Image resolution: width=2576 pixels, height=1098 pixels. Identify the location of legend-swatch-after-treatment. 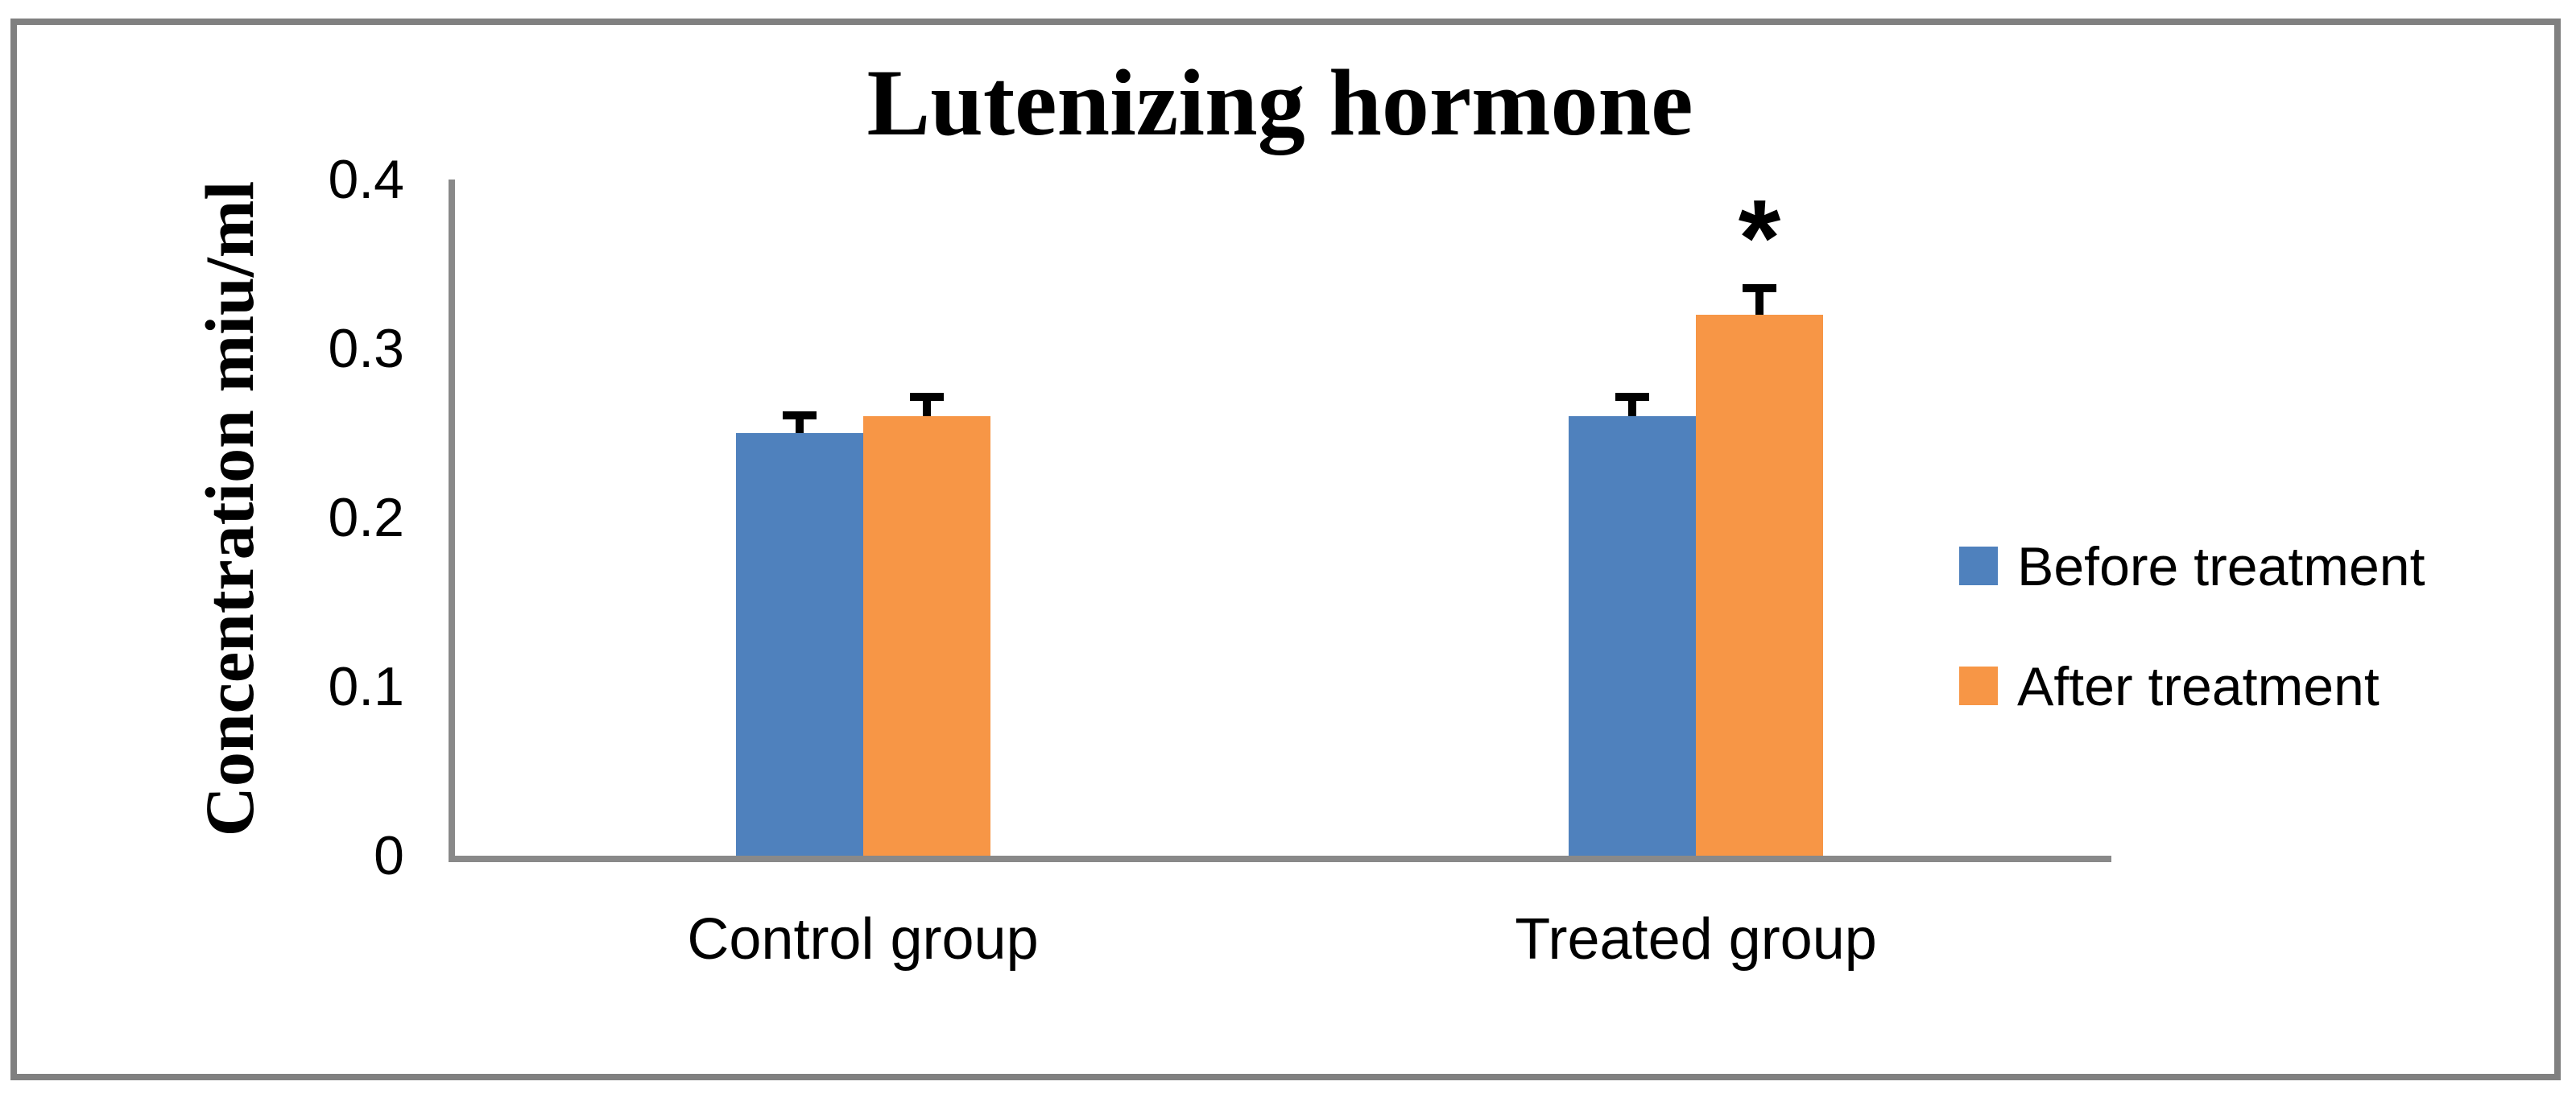
(1979, 686).